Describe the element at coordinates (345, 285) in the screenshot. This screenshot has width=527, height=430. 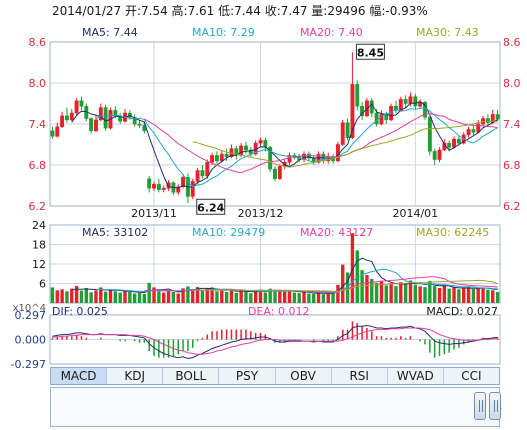
I see `volume-ma30-line` at that location.